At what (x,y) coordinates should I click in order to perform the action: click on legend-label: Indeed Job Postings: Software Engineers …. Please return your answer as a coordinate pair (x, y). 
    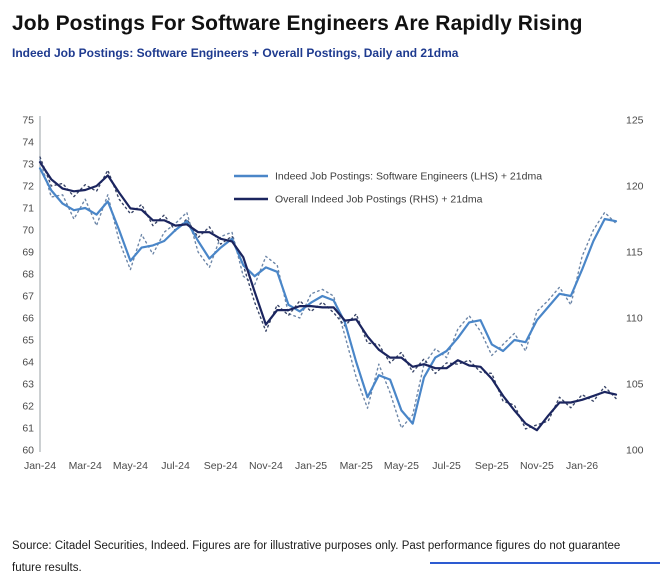
    Looking at the image, I should click on (408, 177).